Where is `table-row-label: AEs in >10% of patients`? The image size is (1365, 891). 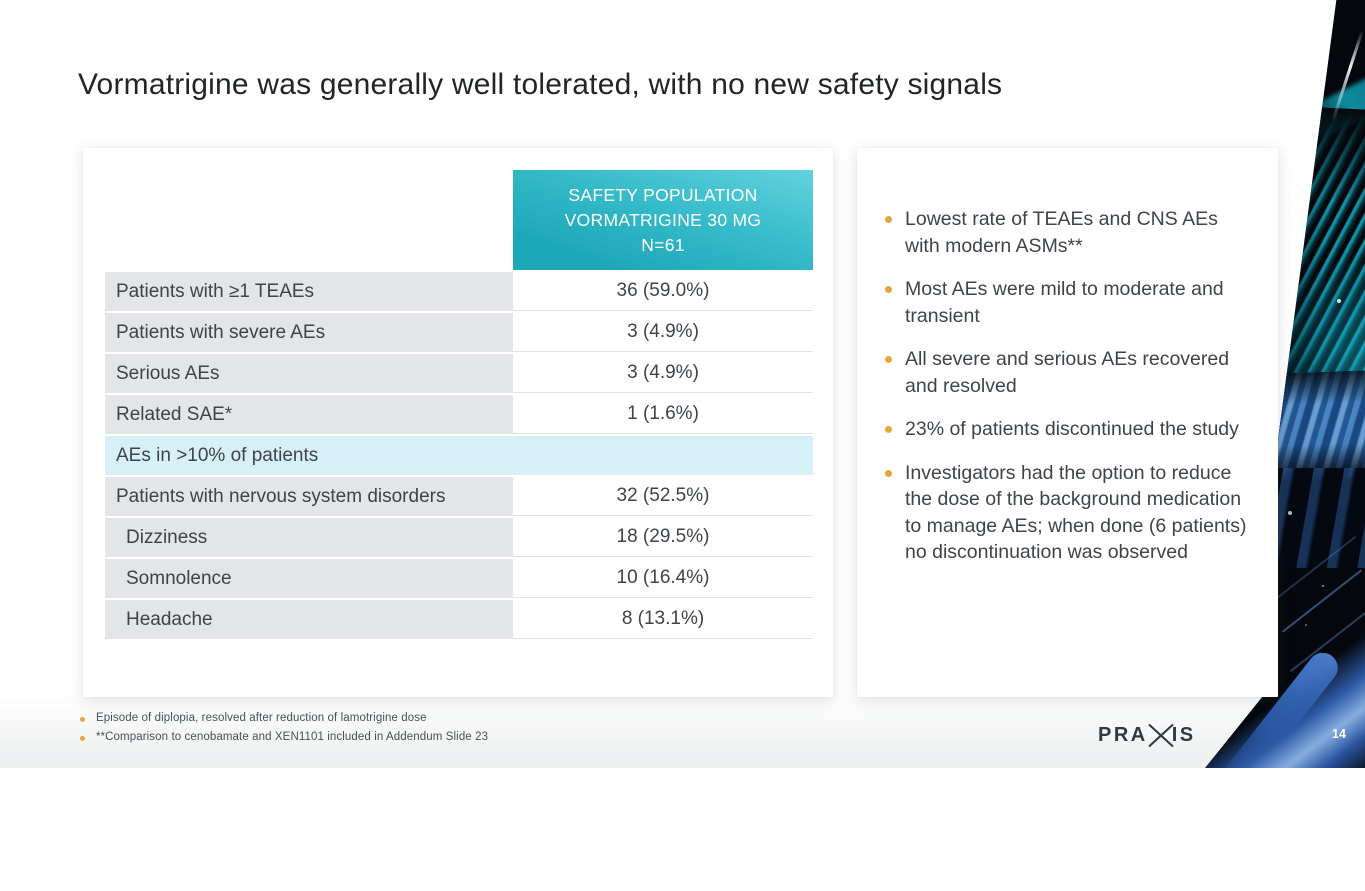 table-row-label: AEs in >10% of patients is located at coordinates (459, 455).